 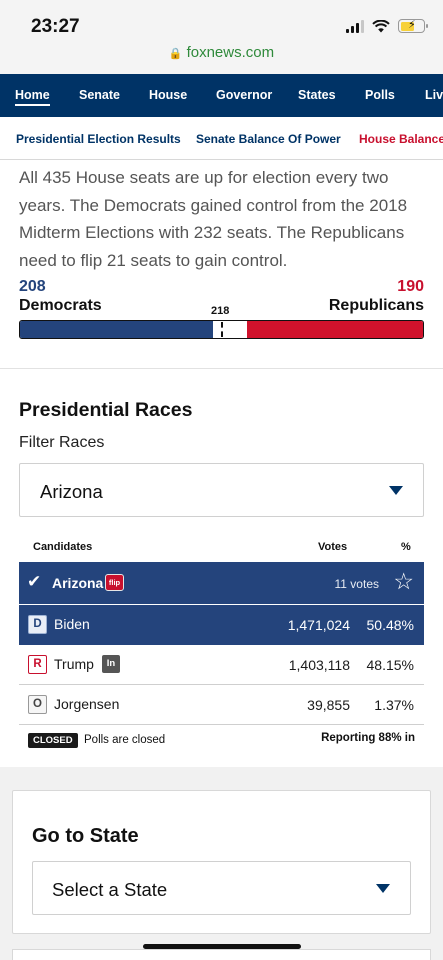 What do you see at coordinates (37, 624) in the screenshot?
I see `party-badge-democrat: D` at bounding box center [37, 624].